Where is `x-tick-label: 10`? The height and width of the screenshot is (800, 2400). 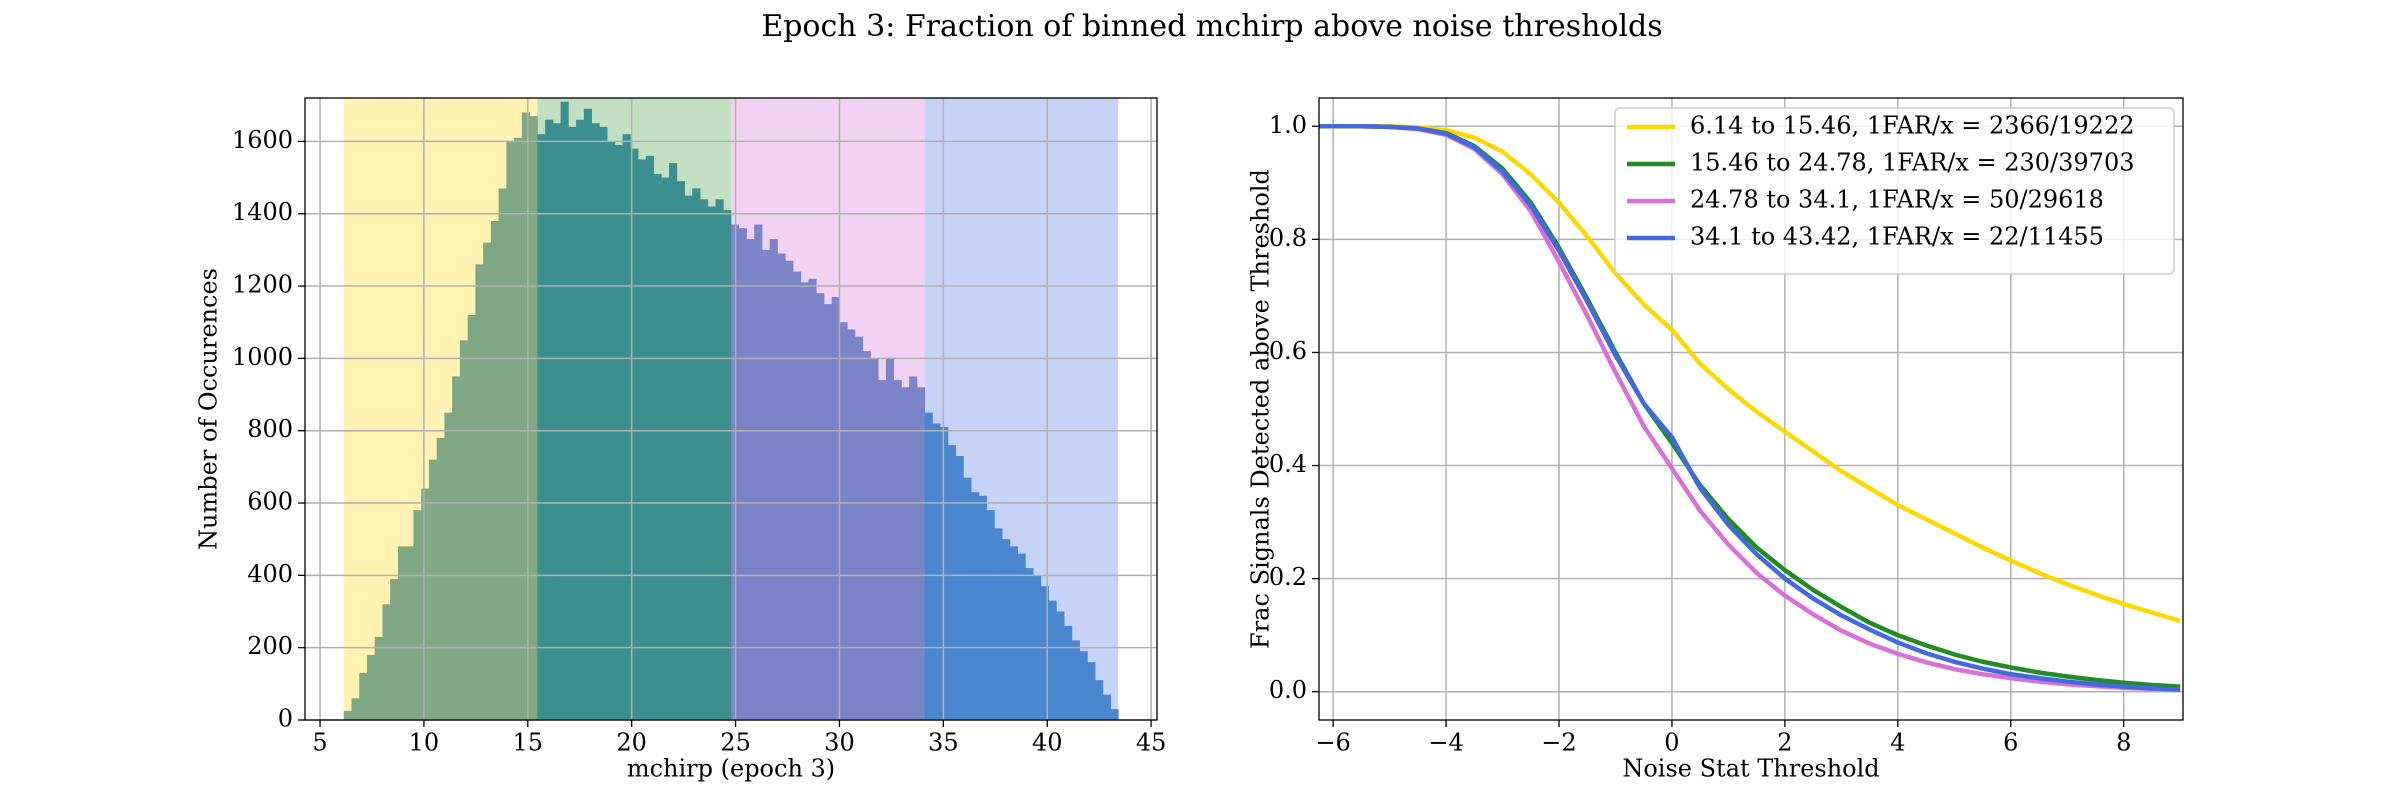
x-tick-label: 10 is located at coordinates (424, 743).